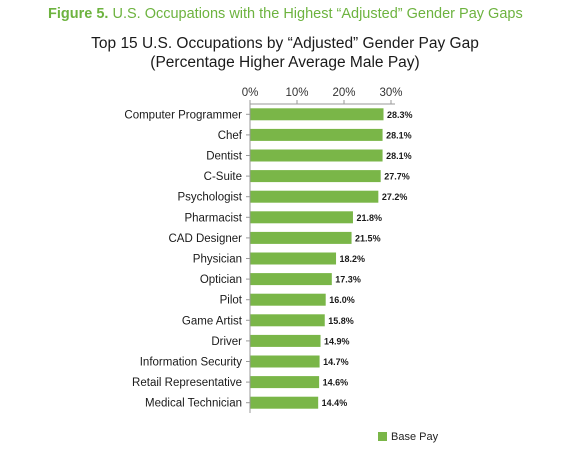 This screenshot has height=453, width=570. What do you see at coordinates (382, 436) in the screenshot?
I see `legend-swatch` at bounding box center [382, 436].